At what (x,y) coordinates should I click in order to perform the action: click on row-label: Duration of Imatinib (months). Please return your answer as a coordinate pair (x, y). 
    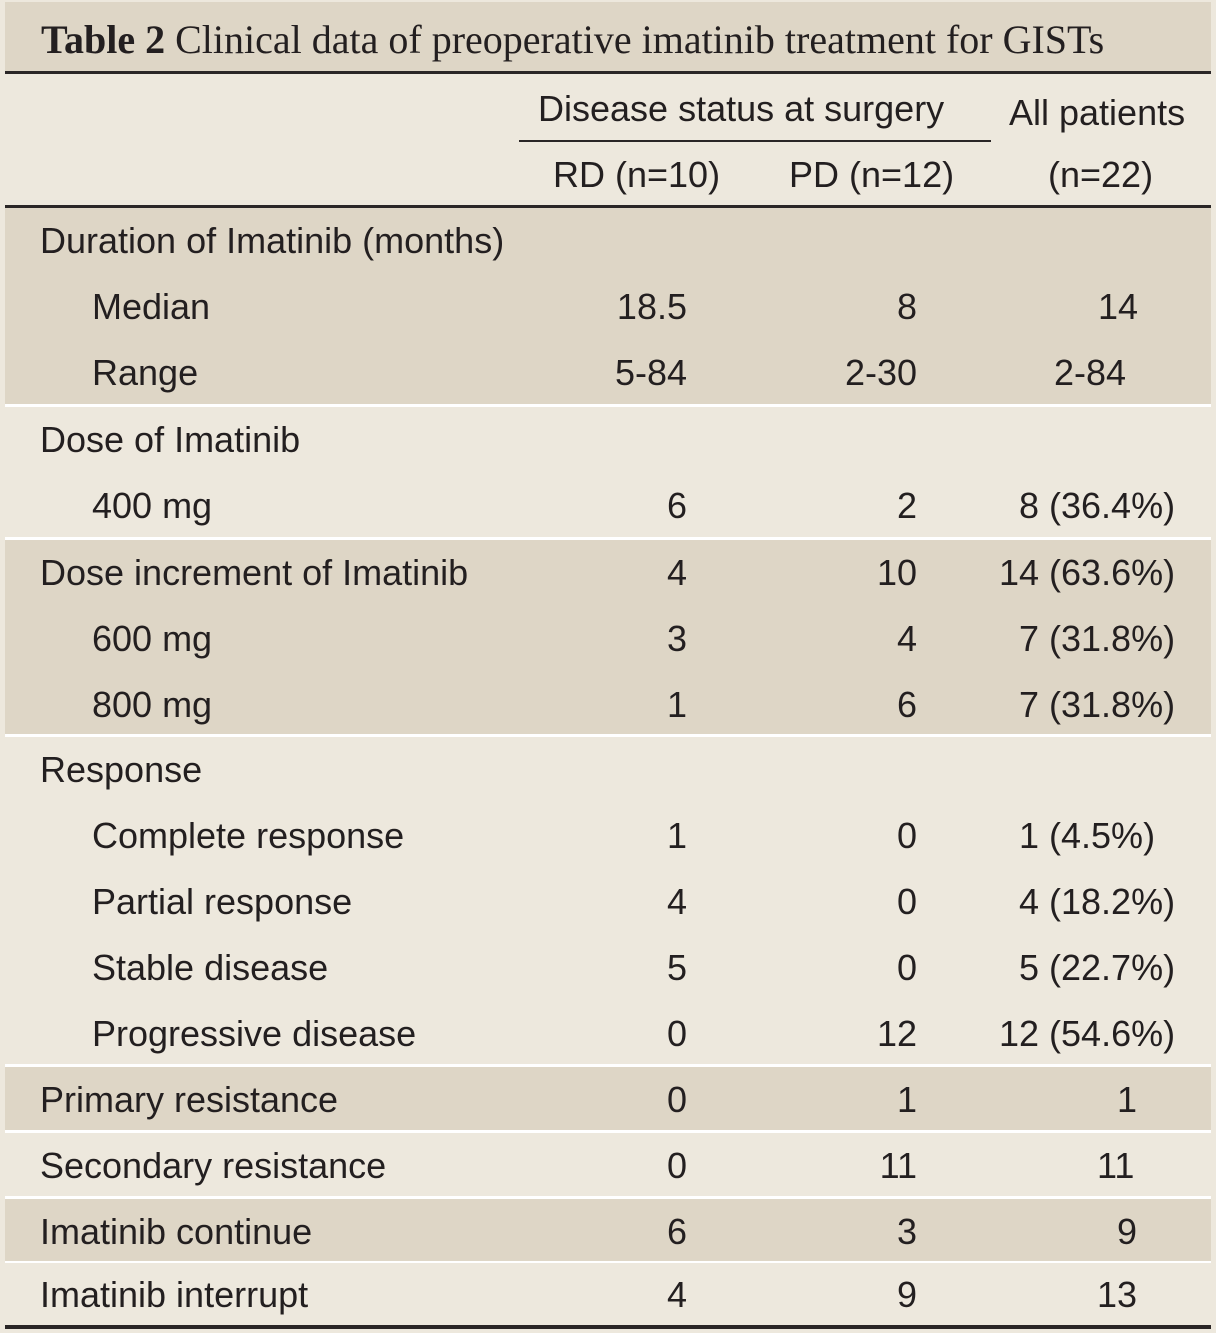
    Looking at the image, I should click on (272, 240).